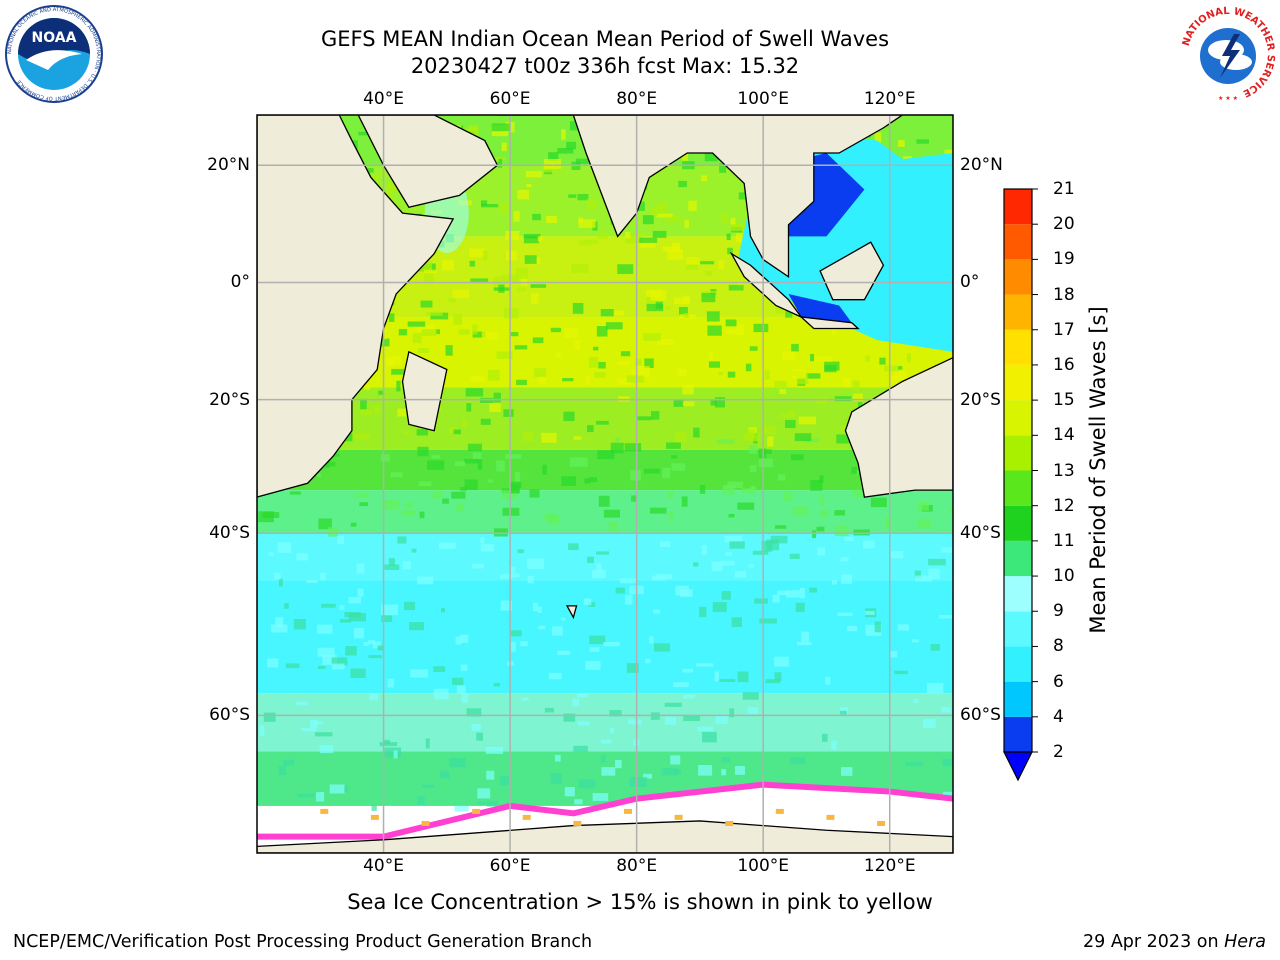 This screenshot has height=960, width=1280. I want to click on sea-ice-yellow-patch, so click(526, 817).